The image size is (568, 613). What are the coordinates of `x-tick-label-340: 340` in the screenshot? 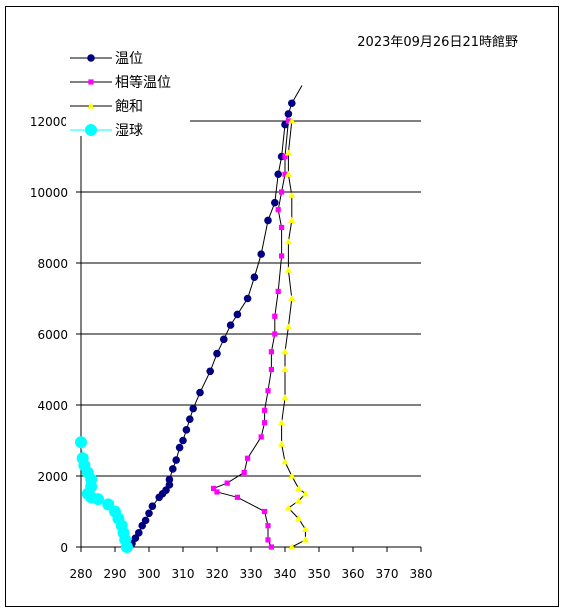 It's located at (285, 574).